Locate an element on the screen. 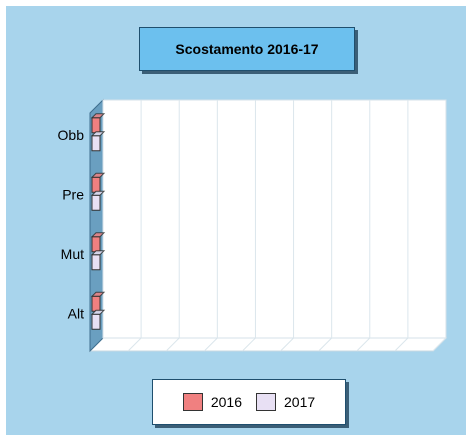 This screenshot has width=472, height=441. legend-entry-2017: 2017 is located at coordinates (285, 402).